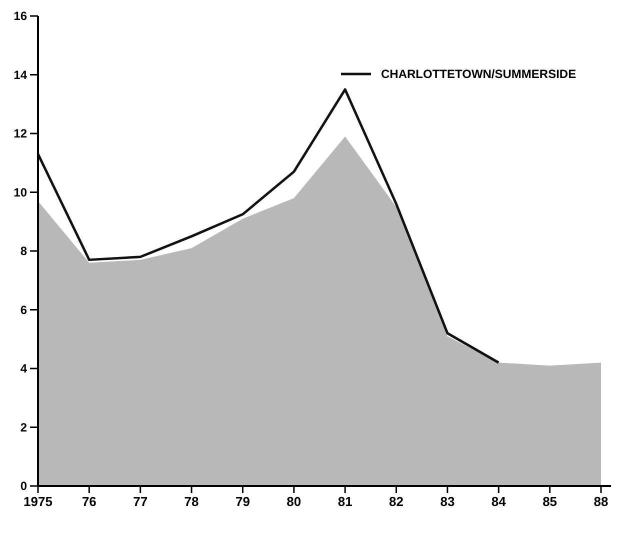 This screenshot has width=625, height=546. What do you see at coordinates (38, 501) in the screenshot?
I see `x-tick-label: 1975` at bounding box center [38, 501].